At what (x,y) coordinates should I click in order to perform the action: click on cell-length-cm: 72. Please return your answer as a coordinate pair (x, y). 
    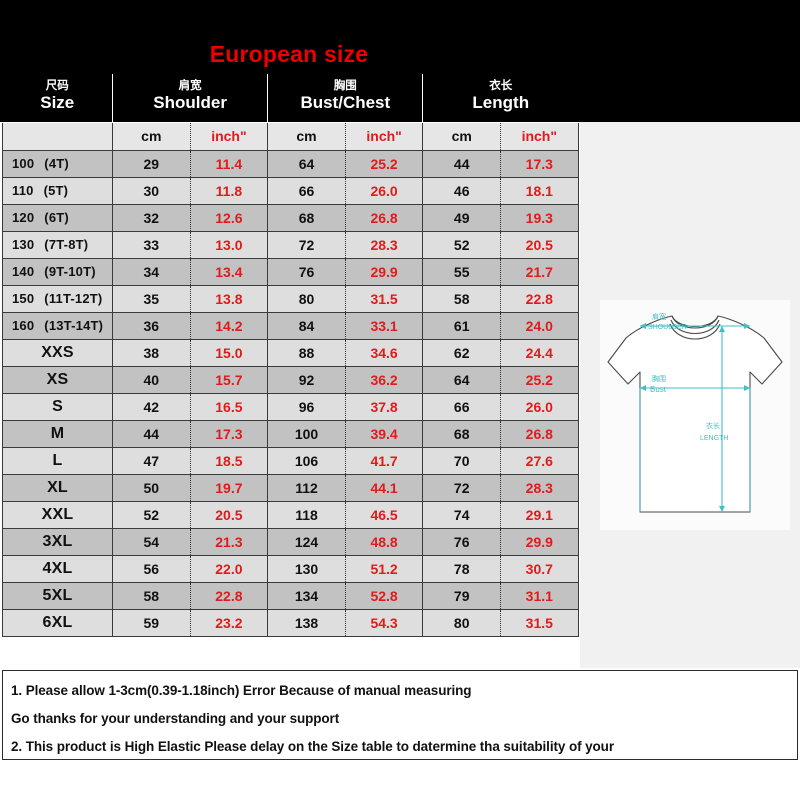
    Looking at the image, I should click on (461, 487).